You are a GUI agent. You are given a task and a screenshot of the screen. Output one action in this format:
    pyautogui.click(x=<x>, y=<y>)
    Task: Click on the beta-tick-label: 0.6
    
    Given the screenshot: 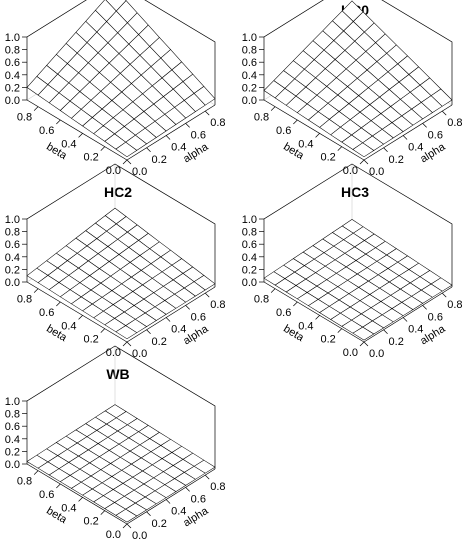 What is the action you would take?
    pyautogui.click(x=46, y=495)
    